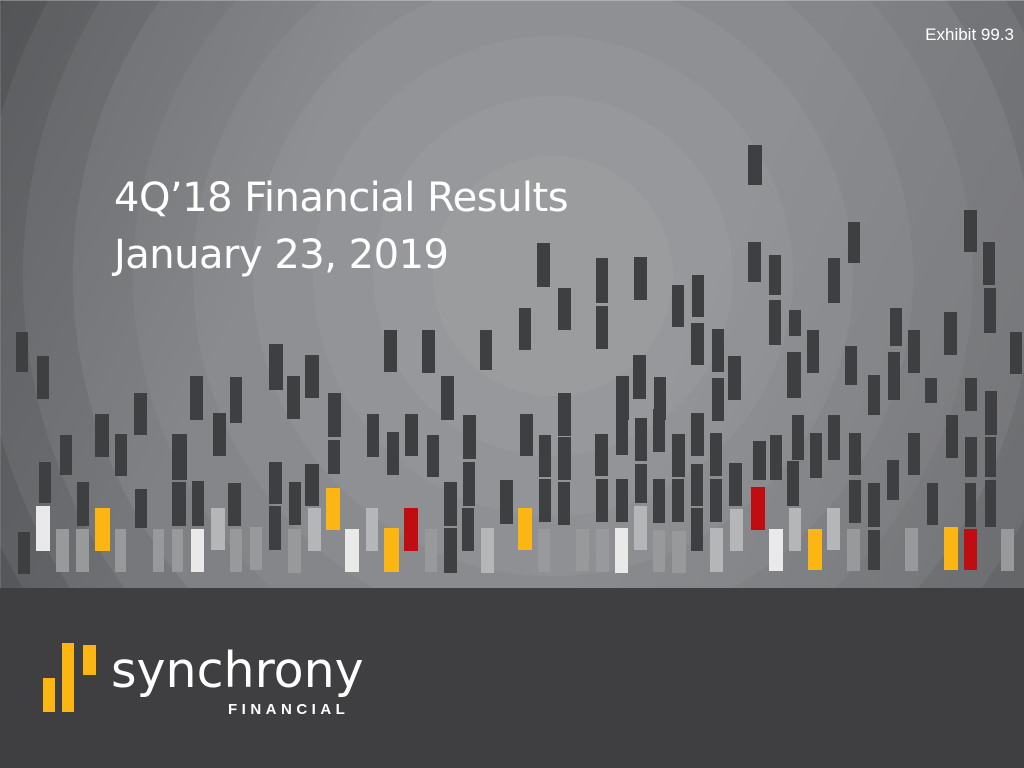 Image resolution: width=1024 pixels, height=768 pixels. What do you see at coordinates (341, 227) in the screenshot?
I see `page-title: 4Q’18 Financial Results January 23, 2019` at bounding box center [341, 227].